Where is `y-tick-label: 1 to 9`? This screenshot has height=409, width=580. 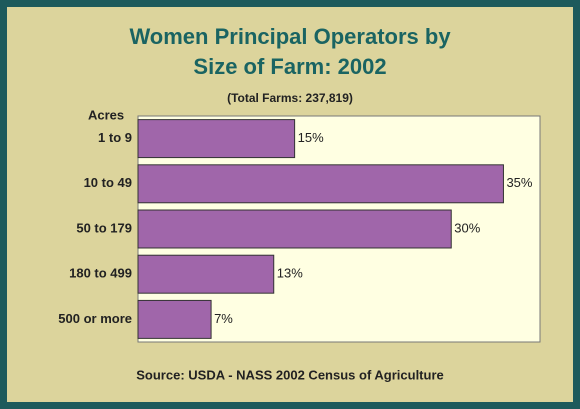
y-tick-label: 1 to 9 is located at coordinates (115, 137).